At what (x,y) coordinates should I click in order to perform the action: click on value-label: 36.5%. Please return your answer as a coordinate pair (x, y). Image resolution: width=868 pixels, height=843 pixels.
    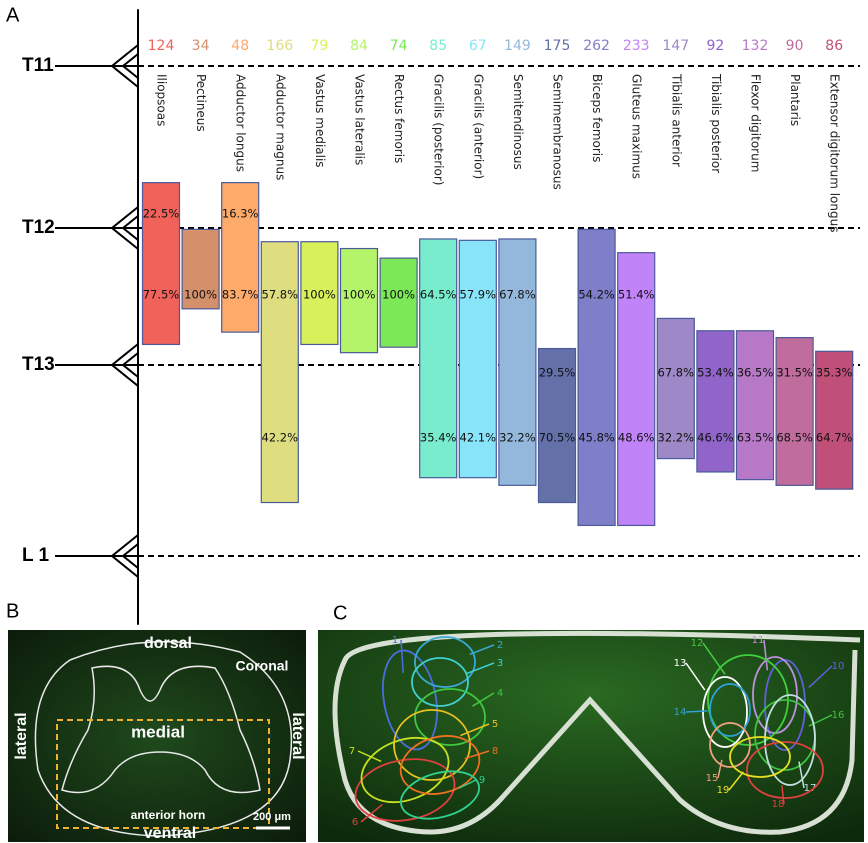
    Looking at the image, I should click on (755, 373).